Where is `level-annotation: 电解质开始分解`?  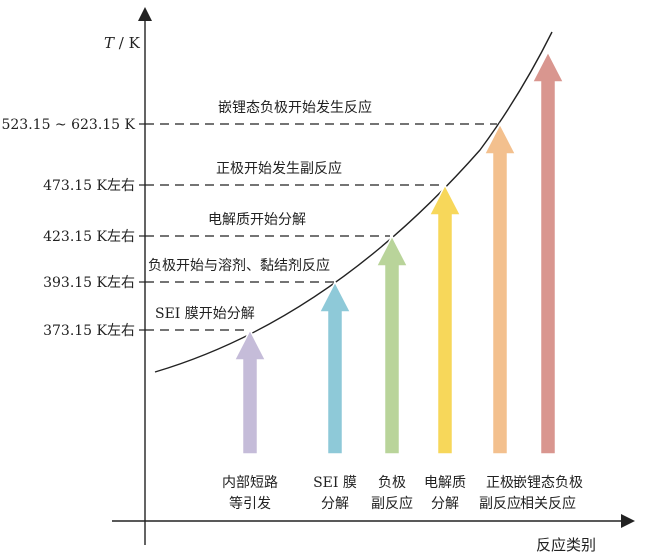
level-annotation: 电解质开始分解 is located at coordinates (257, 220).